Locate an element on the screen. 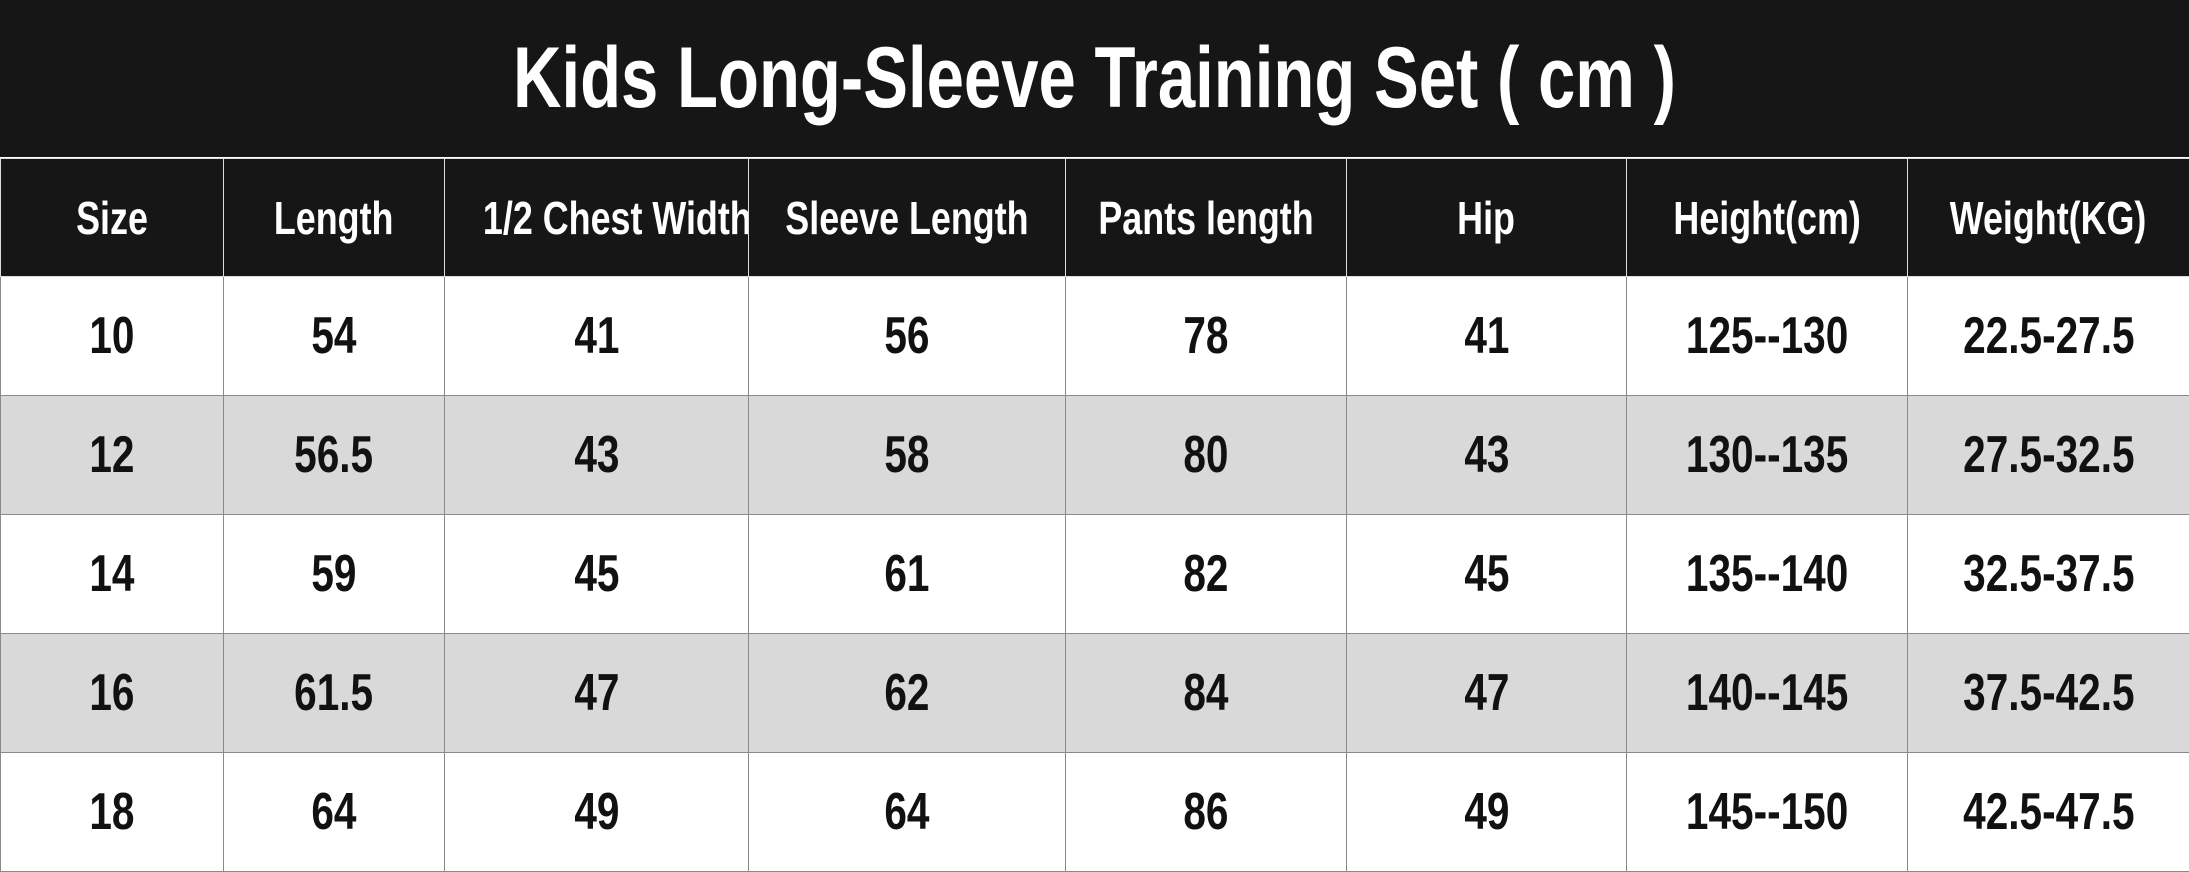  table-cell: 59 is located at coordinates (334, 574).